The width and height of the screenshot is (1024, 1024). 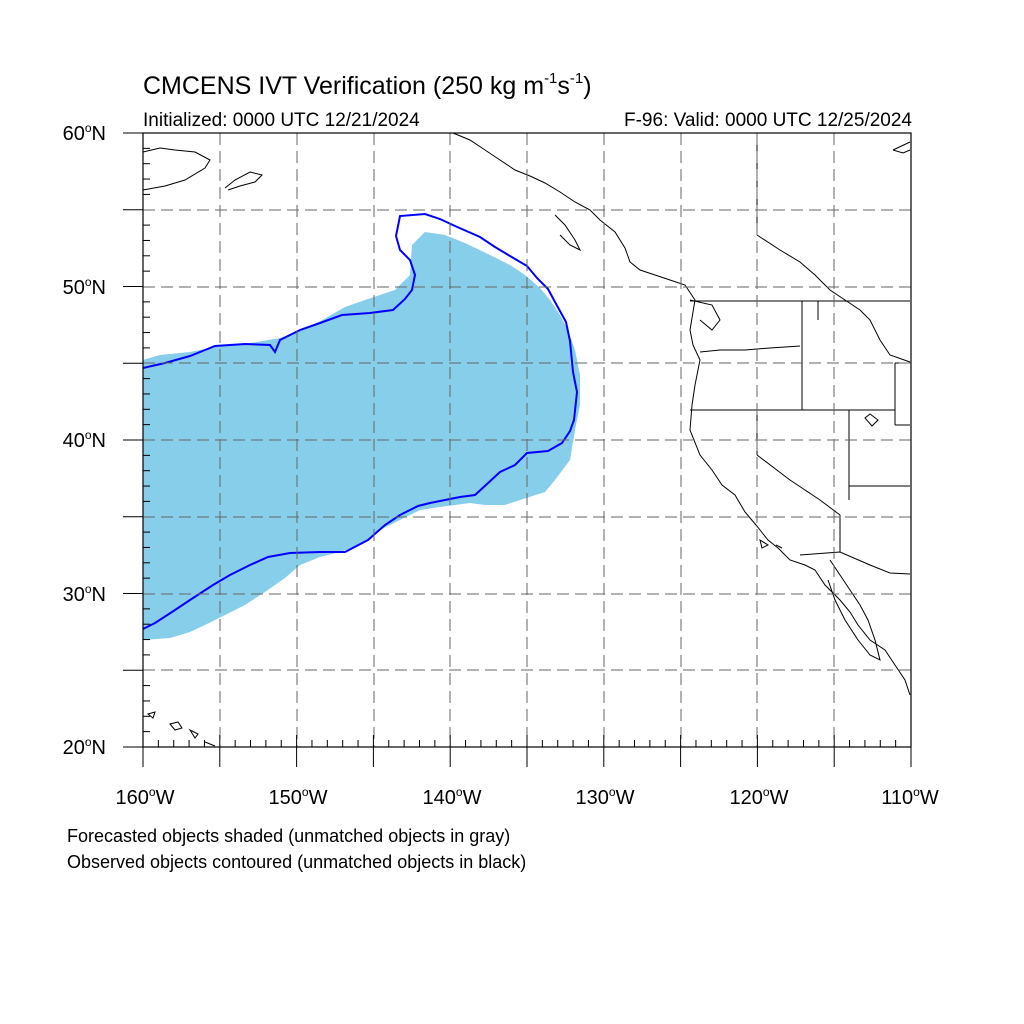 What do you see at coordinates (84, 594) in the screenshot?
I see `lat-label-30n: 30oN` at bounding box center [84, 594].